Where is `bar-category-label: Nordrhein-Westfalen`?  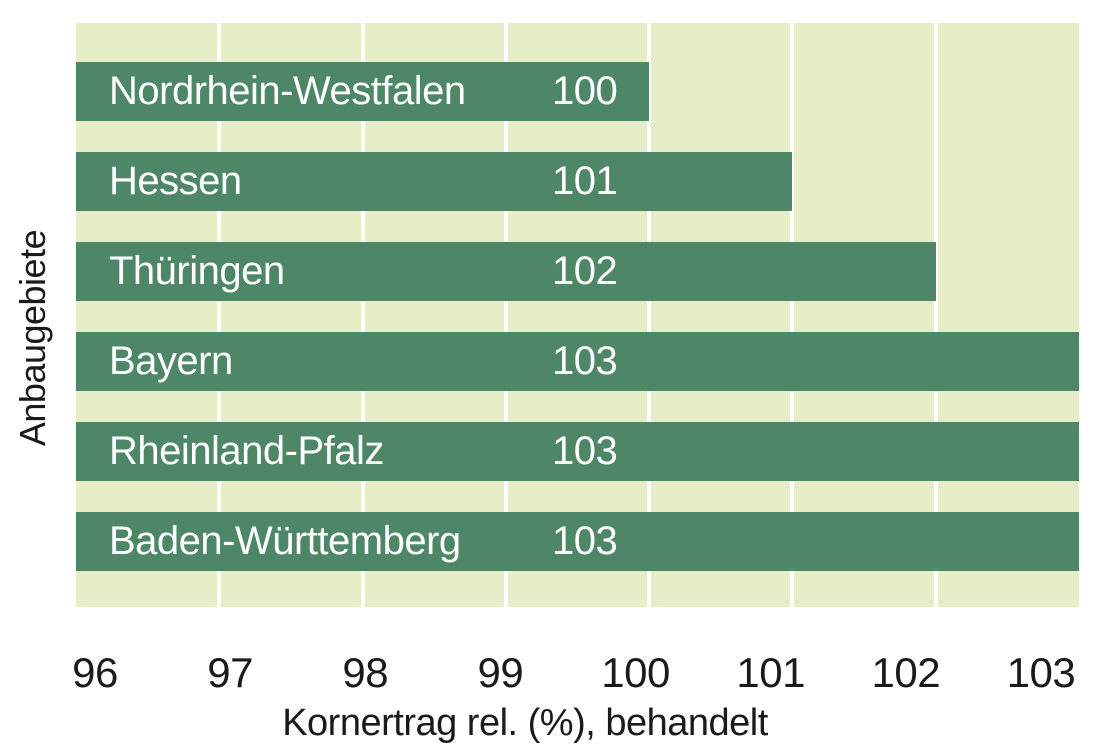
bar-category-label: Nordrhein-Westfalen is located at coordinates (287, 91).